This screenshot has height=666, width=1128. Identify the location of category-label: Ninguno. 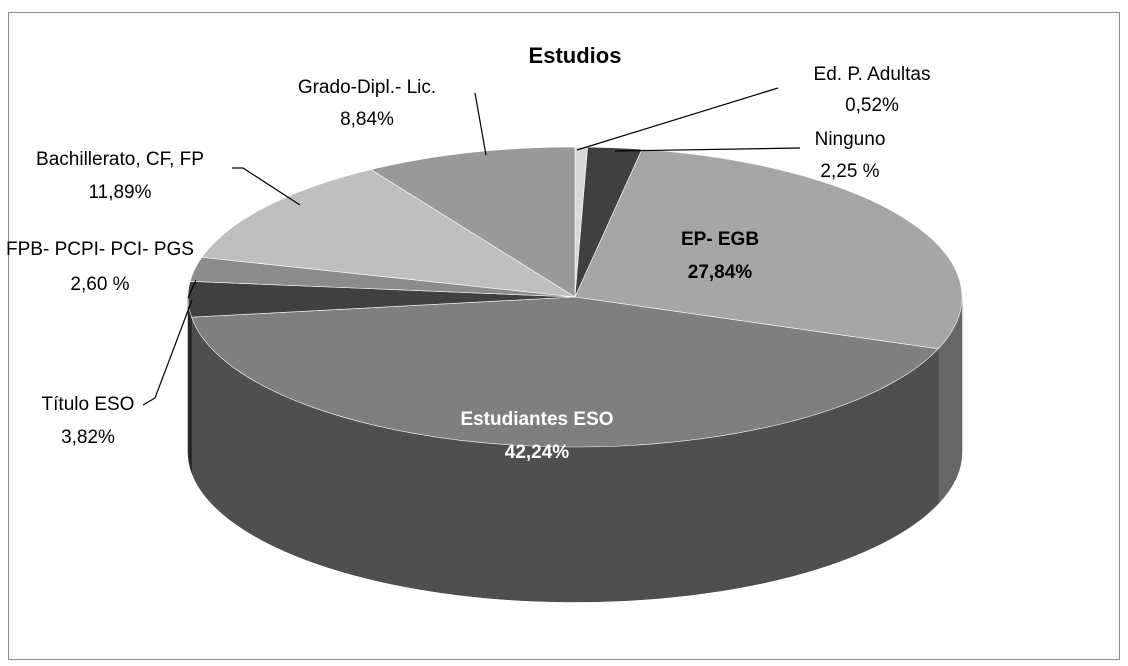
(850, 139).